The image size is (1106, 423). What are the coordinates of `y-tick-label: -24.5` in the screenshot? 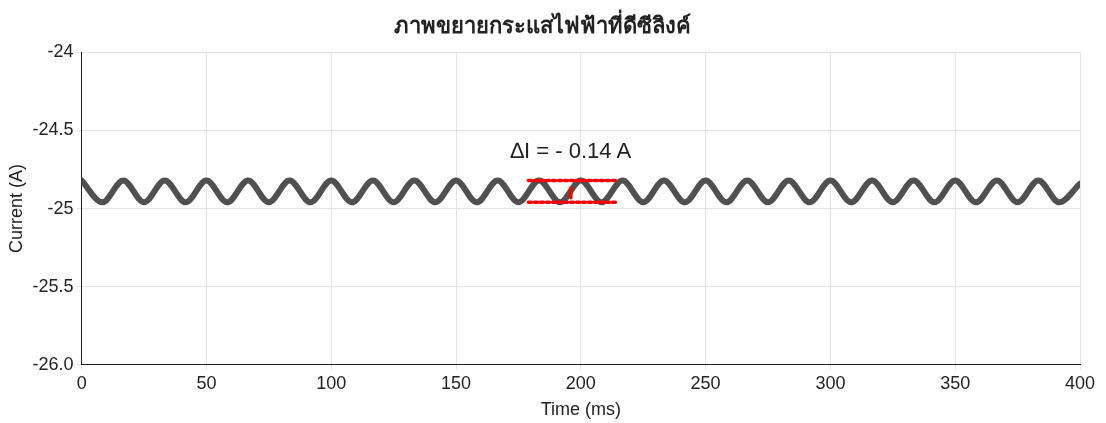 It's located at (53, 129).